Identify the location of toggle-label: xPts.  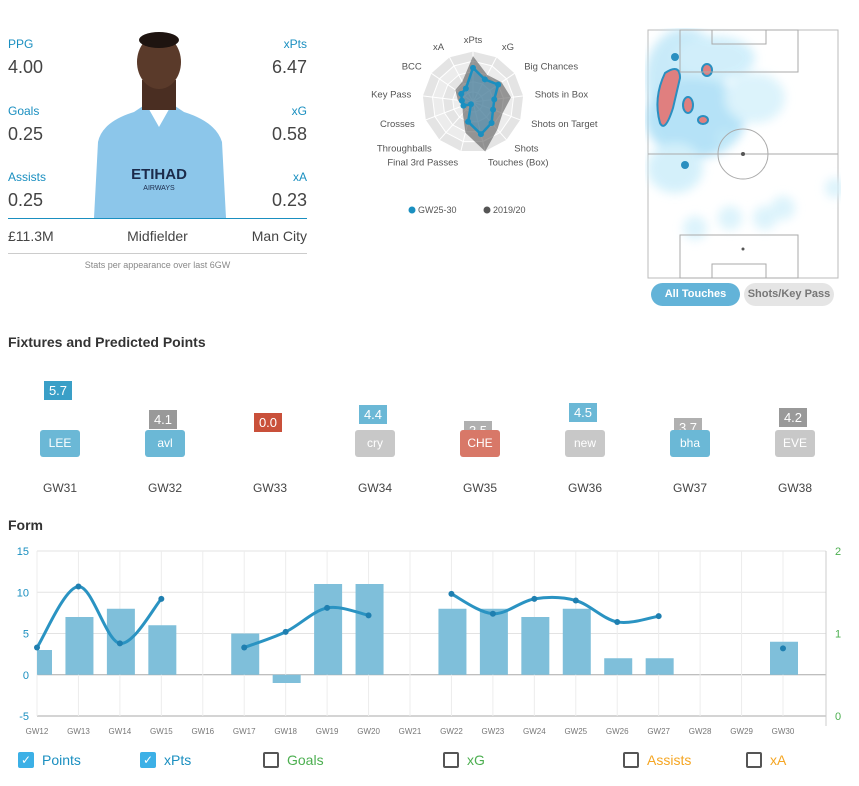
(178, 760).